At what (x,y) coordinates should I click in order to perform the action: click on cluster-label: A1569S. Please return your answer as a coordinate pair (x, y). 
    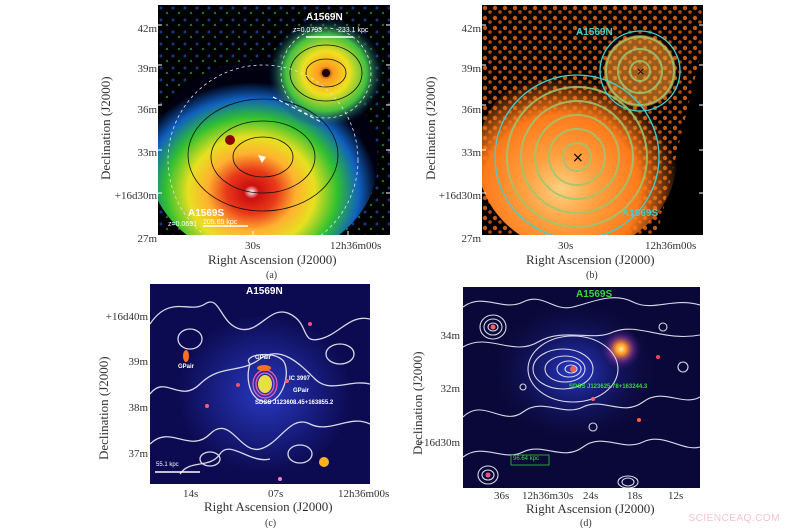
    Looking at the image, I should click on (594, 294).